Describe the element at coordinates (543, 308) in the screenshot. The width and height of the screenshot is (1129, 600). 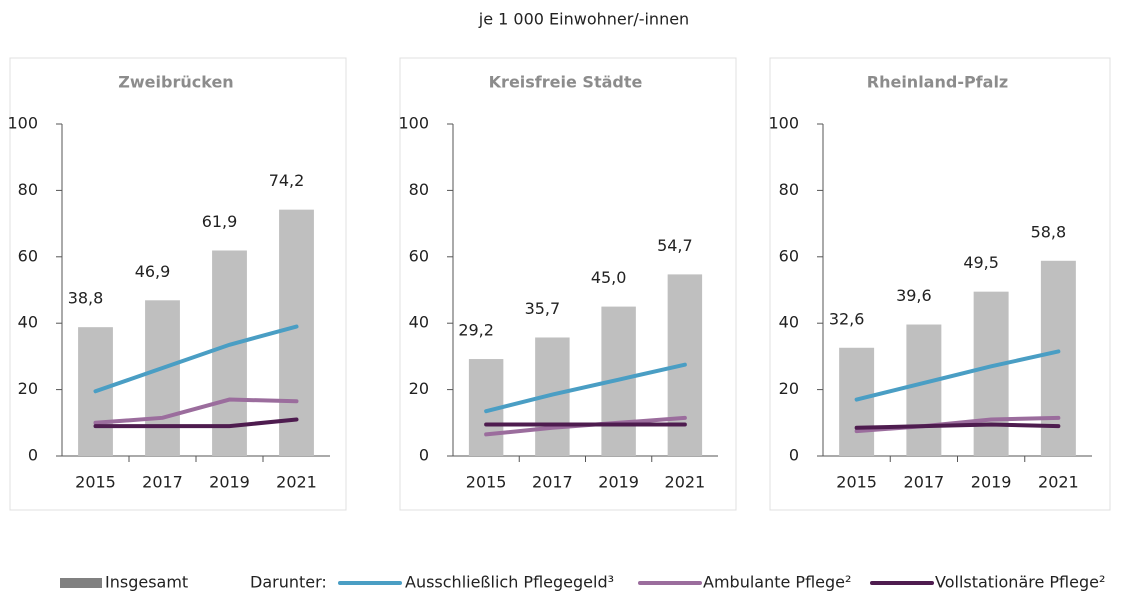
I see `data-label: 35,7` at that location.